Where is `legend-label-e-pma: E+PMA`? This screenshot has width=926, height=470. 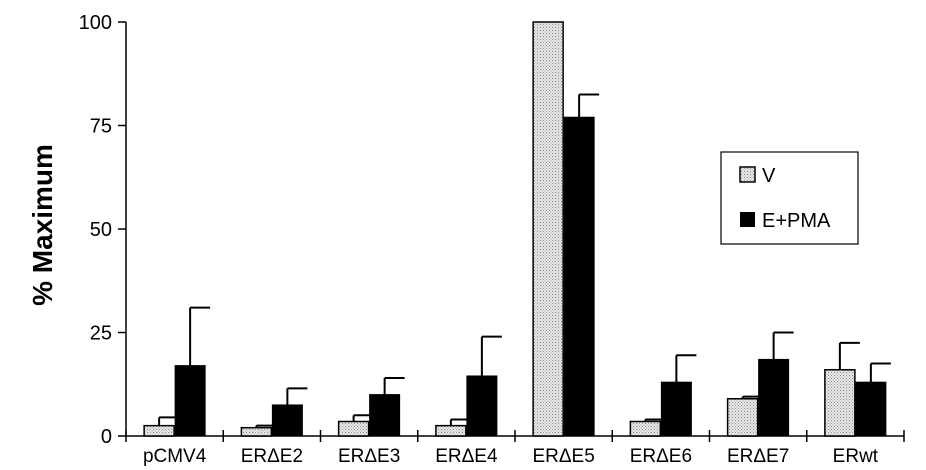 legend-label-e-pma: E+PMA is located at coordinates (796, 221).